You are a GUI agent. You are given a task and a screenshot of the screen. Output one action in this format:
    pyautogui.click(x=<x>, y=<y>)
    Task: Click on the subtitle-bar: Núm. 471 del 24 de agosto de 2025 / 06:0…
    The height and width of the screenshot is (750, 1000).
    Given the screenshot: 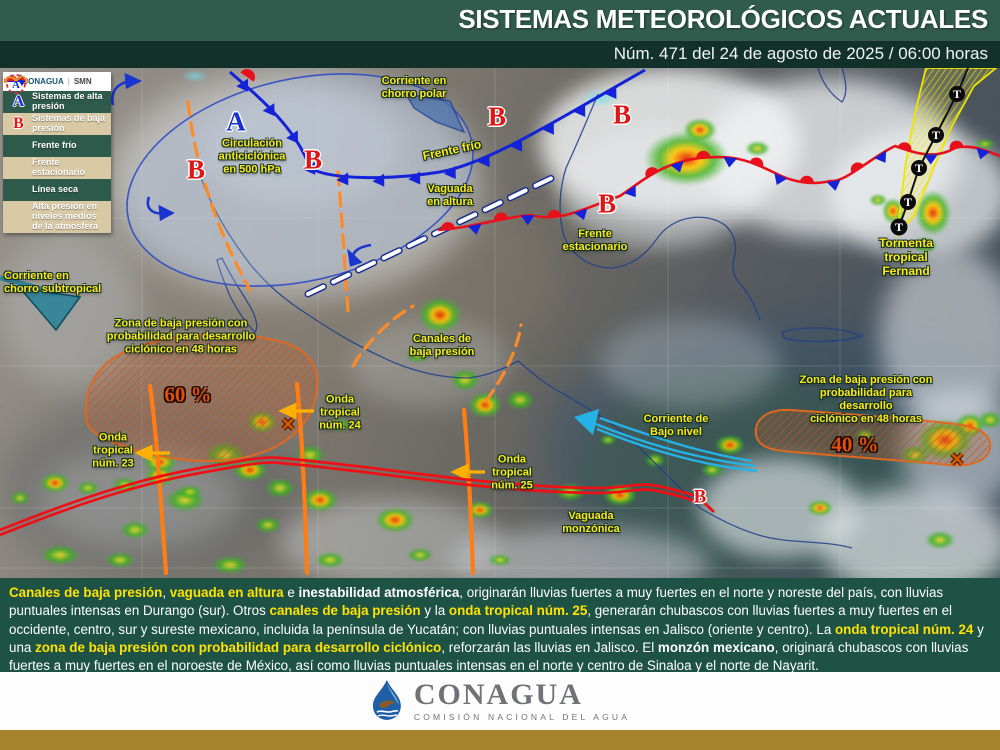 What is the action you would take?
    pyautogui.click(x=500, y=54)
    